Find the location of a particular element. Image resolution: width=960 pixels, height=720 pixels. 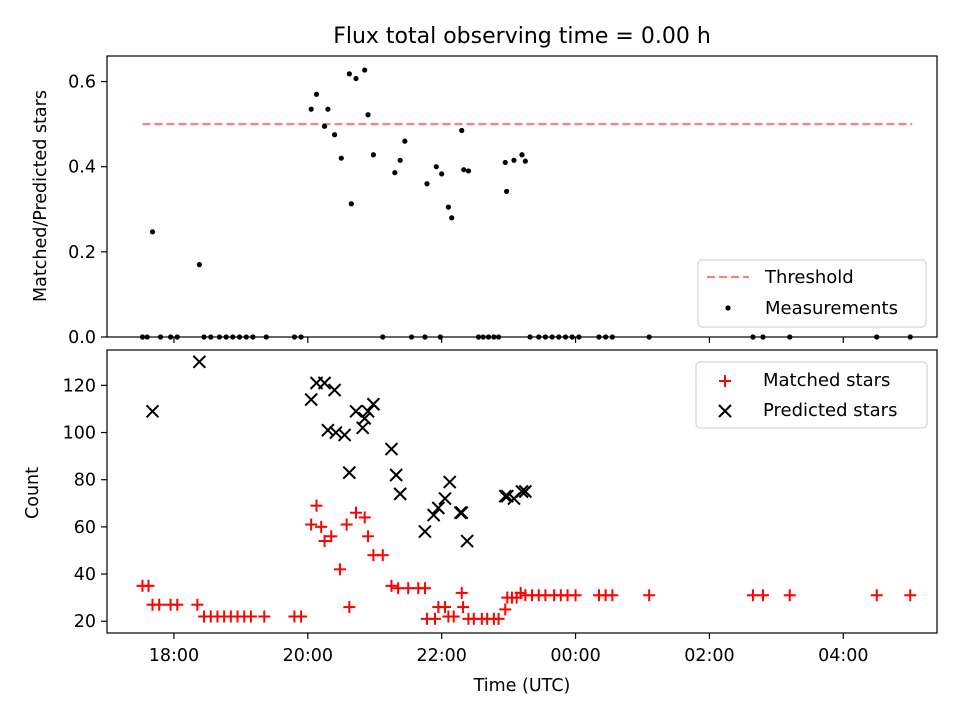

legend-matched-label: Matched stars is located at coordinates (826, 380).